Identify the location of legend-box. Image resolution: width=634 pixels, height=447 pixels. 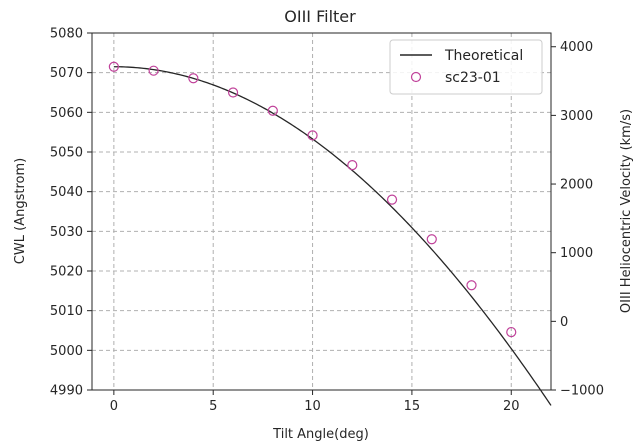
(466, 67).